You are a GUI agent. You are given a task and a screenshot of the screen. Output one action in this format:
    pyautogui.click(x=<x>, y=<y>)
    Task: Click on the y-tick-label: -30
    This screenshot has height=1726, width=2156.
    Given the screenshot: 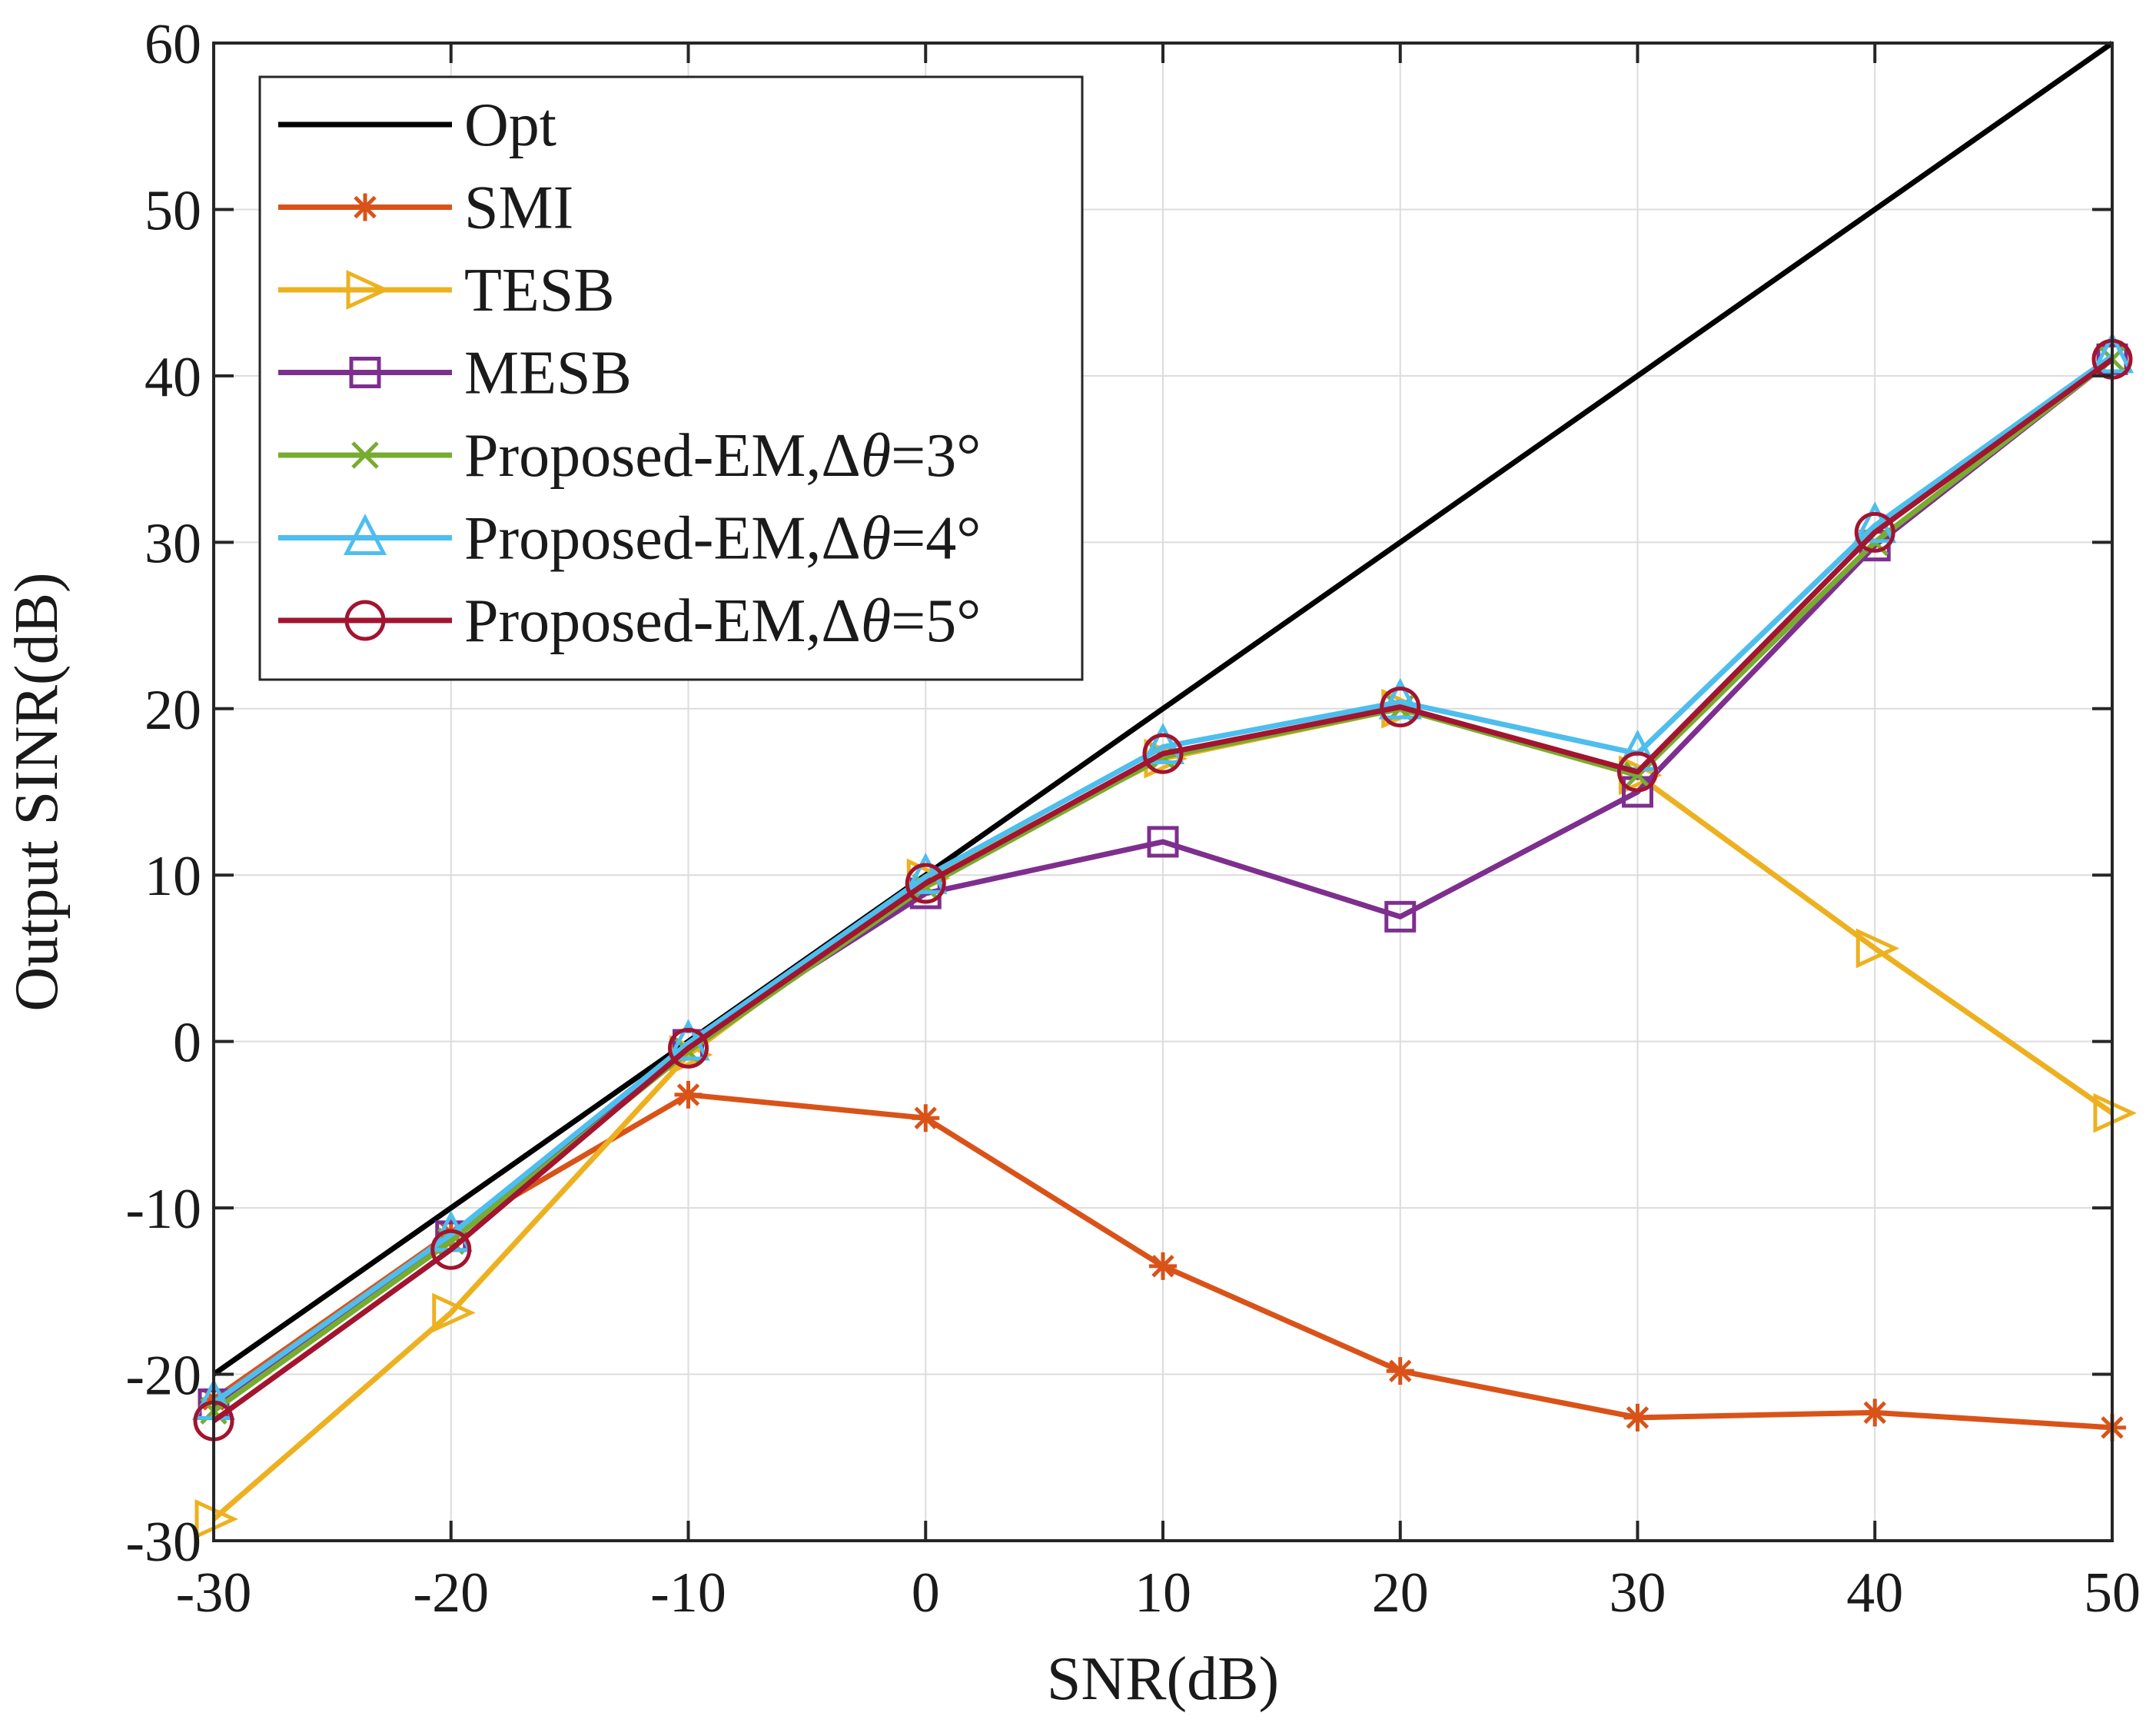 What is the action you would take?
    pyautogui.click(x=163, y=1542)
    